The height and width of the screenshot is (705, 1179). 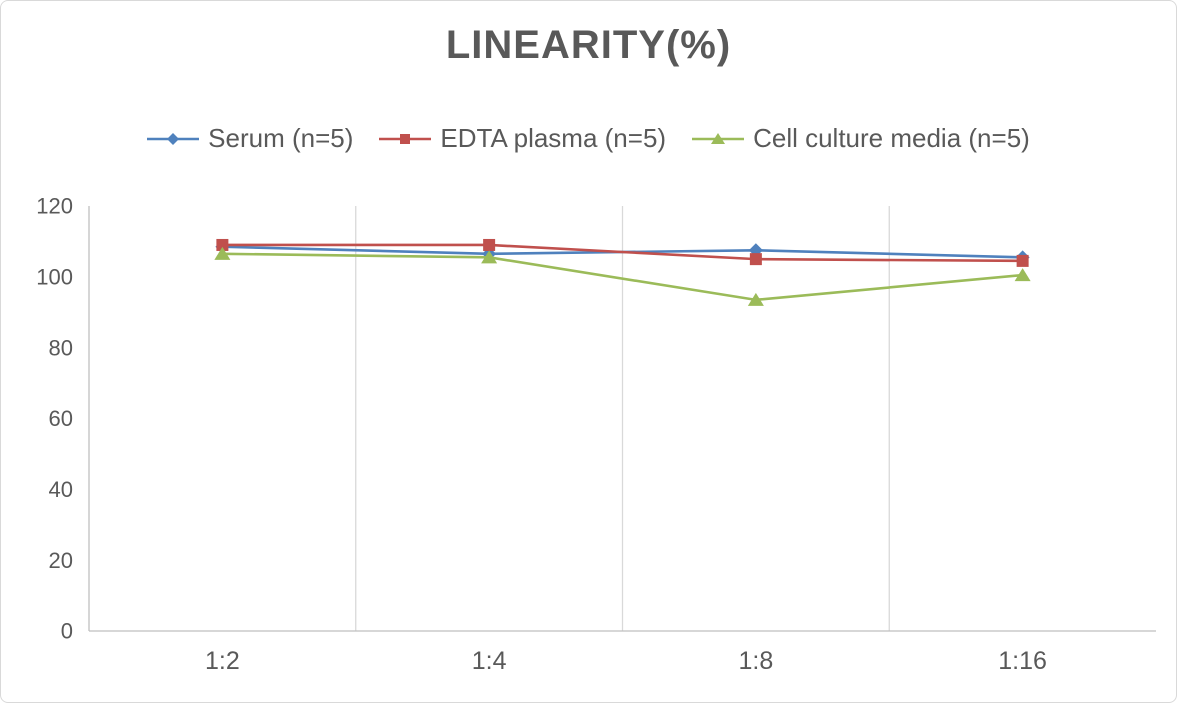 I want to click on legend-label: EDTA plasma (n=5), so click(x=553, y=138).